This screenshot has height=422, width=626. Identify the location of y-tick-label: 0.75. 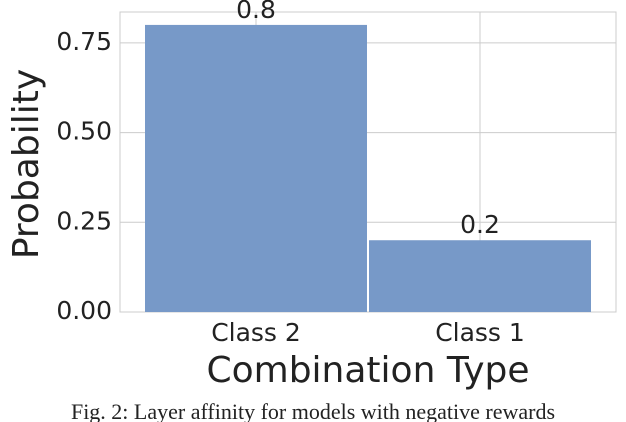
(84, 41).